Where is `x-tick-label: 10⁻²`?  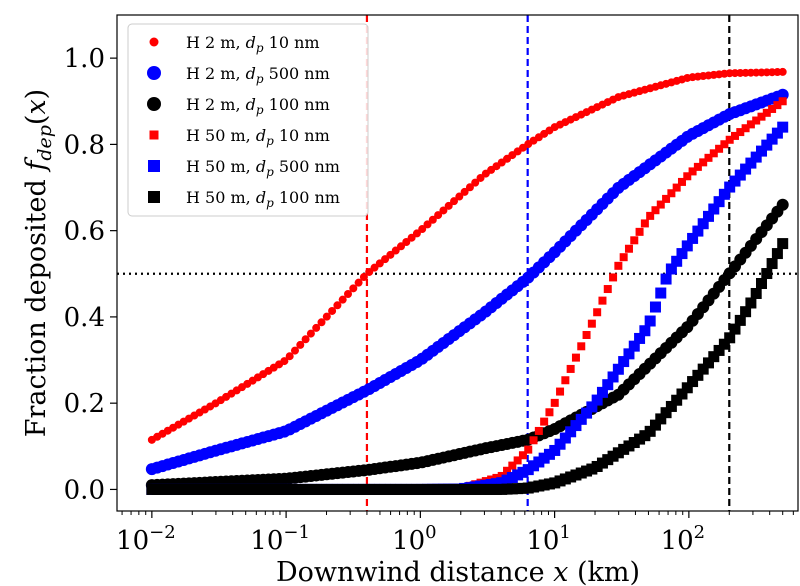 x-tick-label: 10⁻² is located at coordinates (146, 539).